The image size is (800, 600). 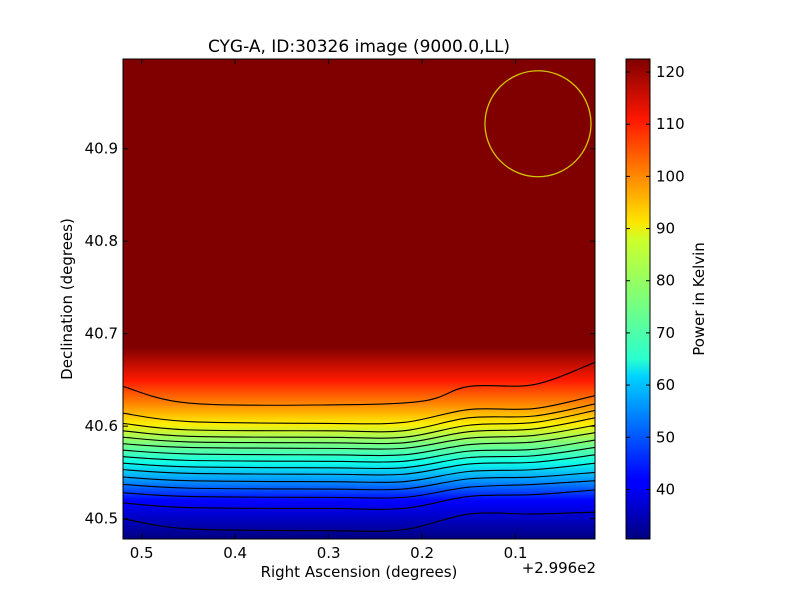 I want to click on x-tick-label: 0.4, so click(x=235, y=553).